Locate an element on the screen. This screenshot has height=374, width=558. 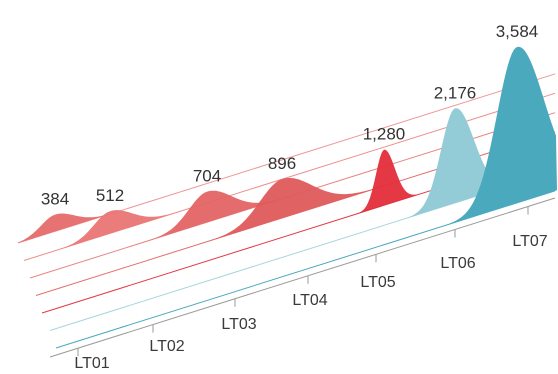
x-tick-label-lt07: LT07 is located at coordinates (529, 241).